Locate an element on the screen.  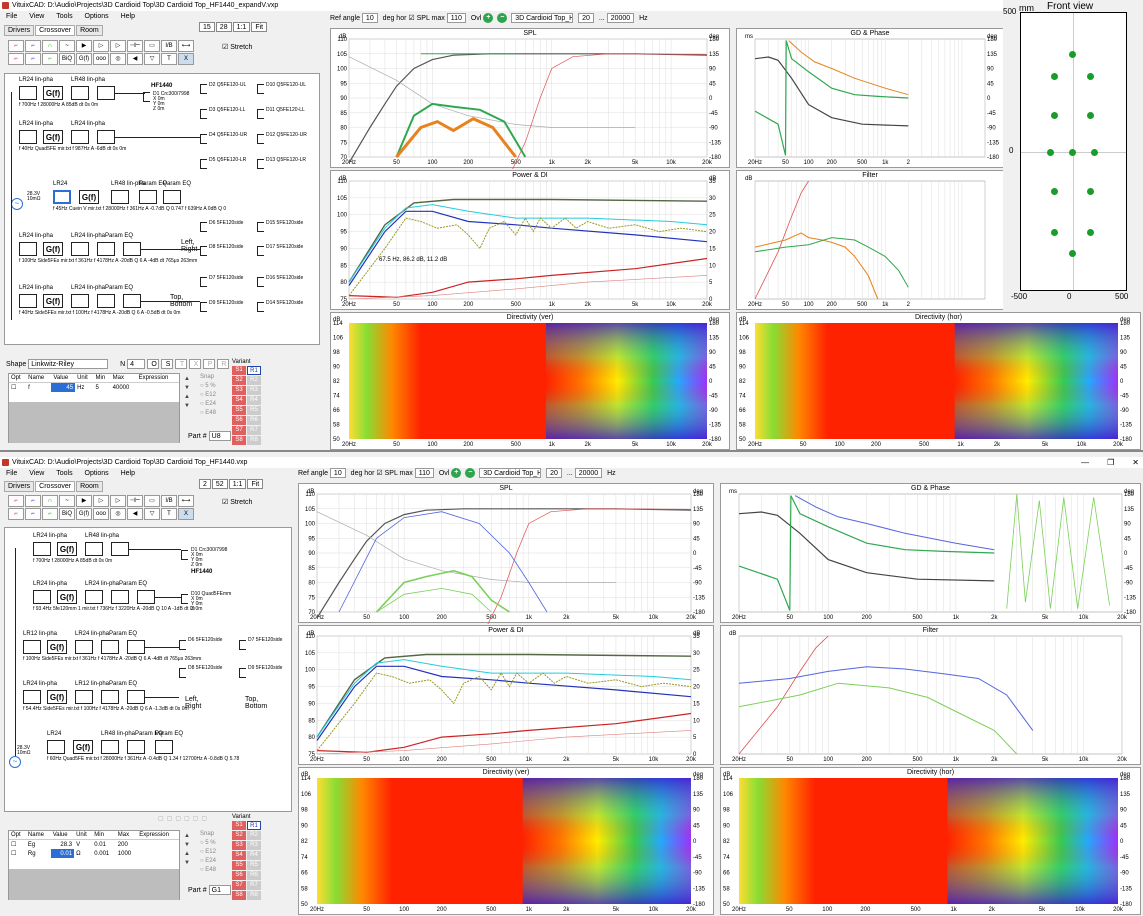
param-value: 0.01 is located at coordinates (62, 853).